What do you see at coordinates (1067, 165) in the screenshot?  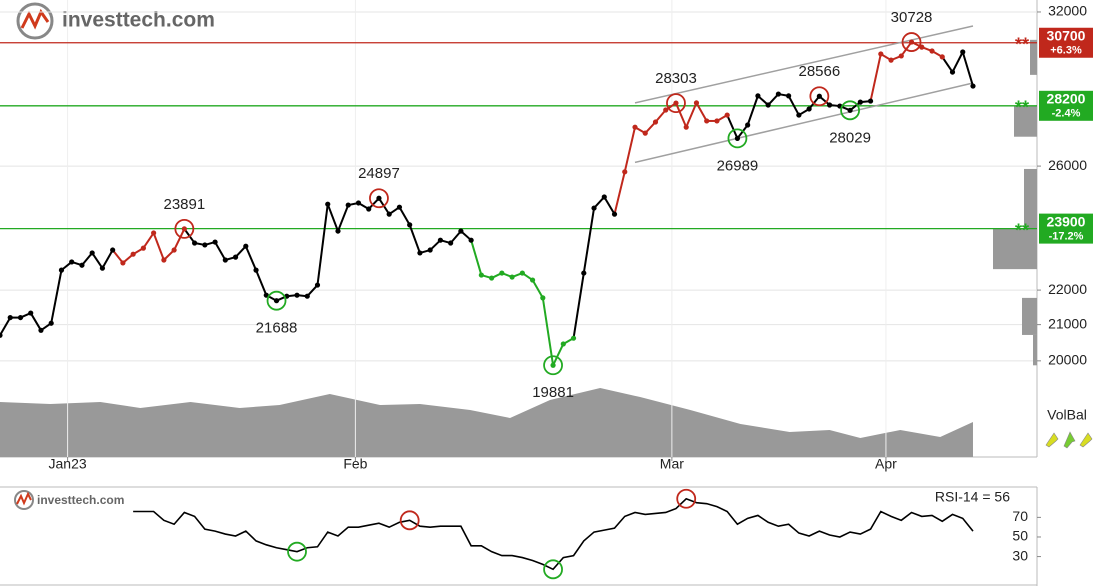 I see `y-tick-label: 26000` at bounding box center [1067, 165].